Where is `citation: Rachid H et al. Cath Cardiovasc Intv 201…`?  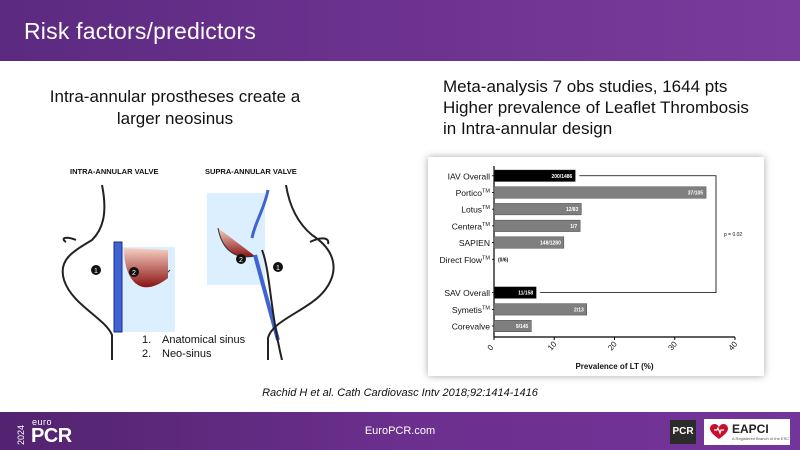
citation: Rachid H et al. Cath Cardiovasc Intv 201… is located at coordinates (400, 393).